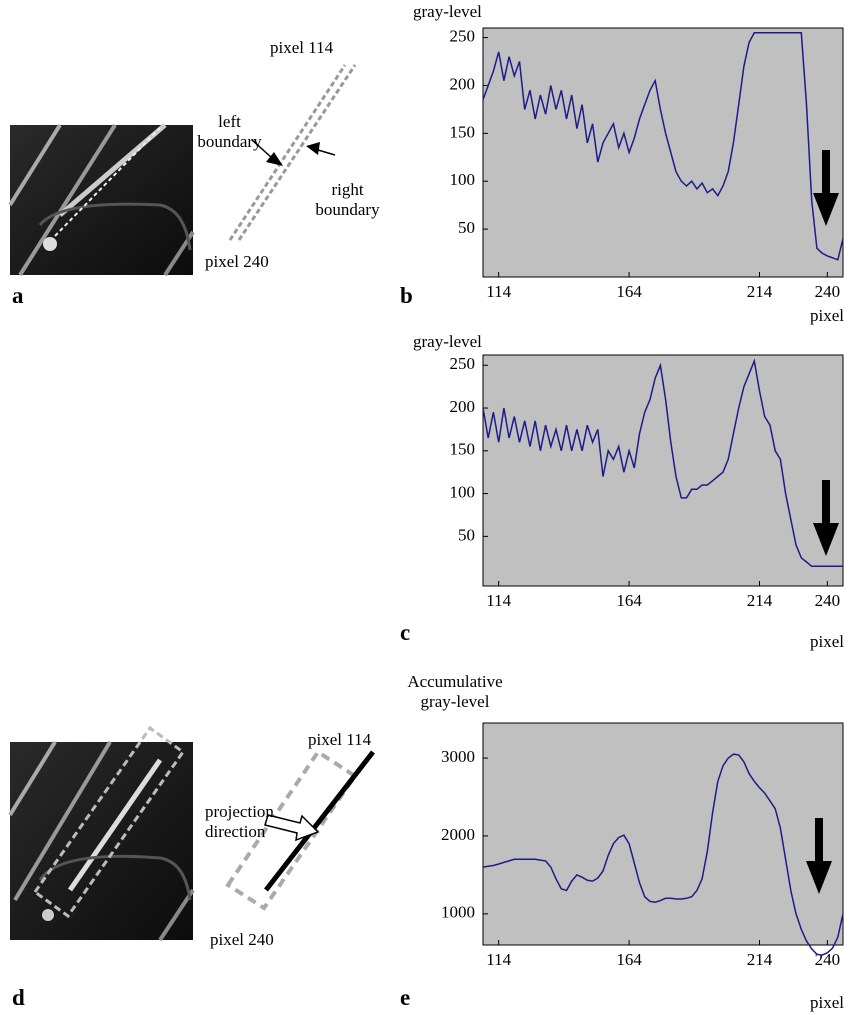 The height and width of the screenshot is (1015, 850). I want to click on y-tick-label: 3000, so click(458, 756).